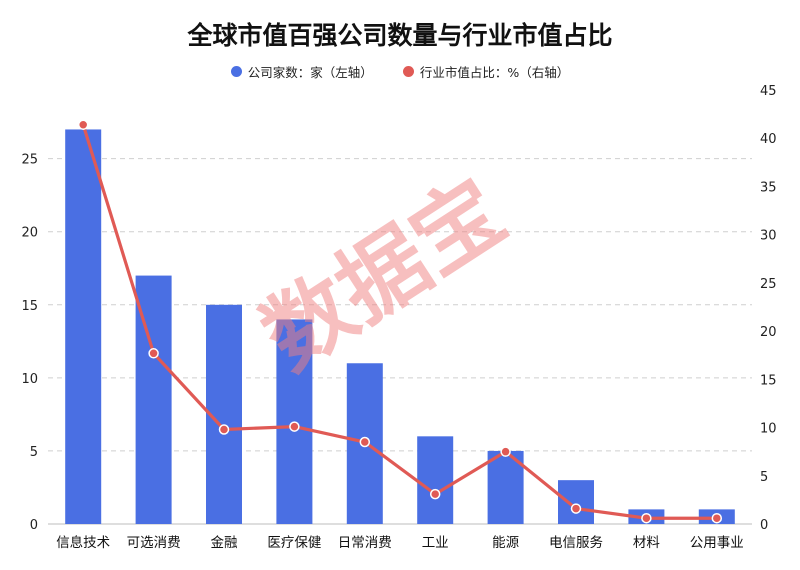  Describe the element at coordinates (768, 284) in the screenshot. I see `y-right-tick-label: 25` at that location.